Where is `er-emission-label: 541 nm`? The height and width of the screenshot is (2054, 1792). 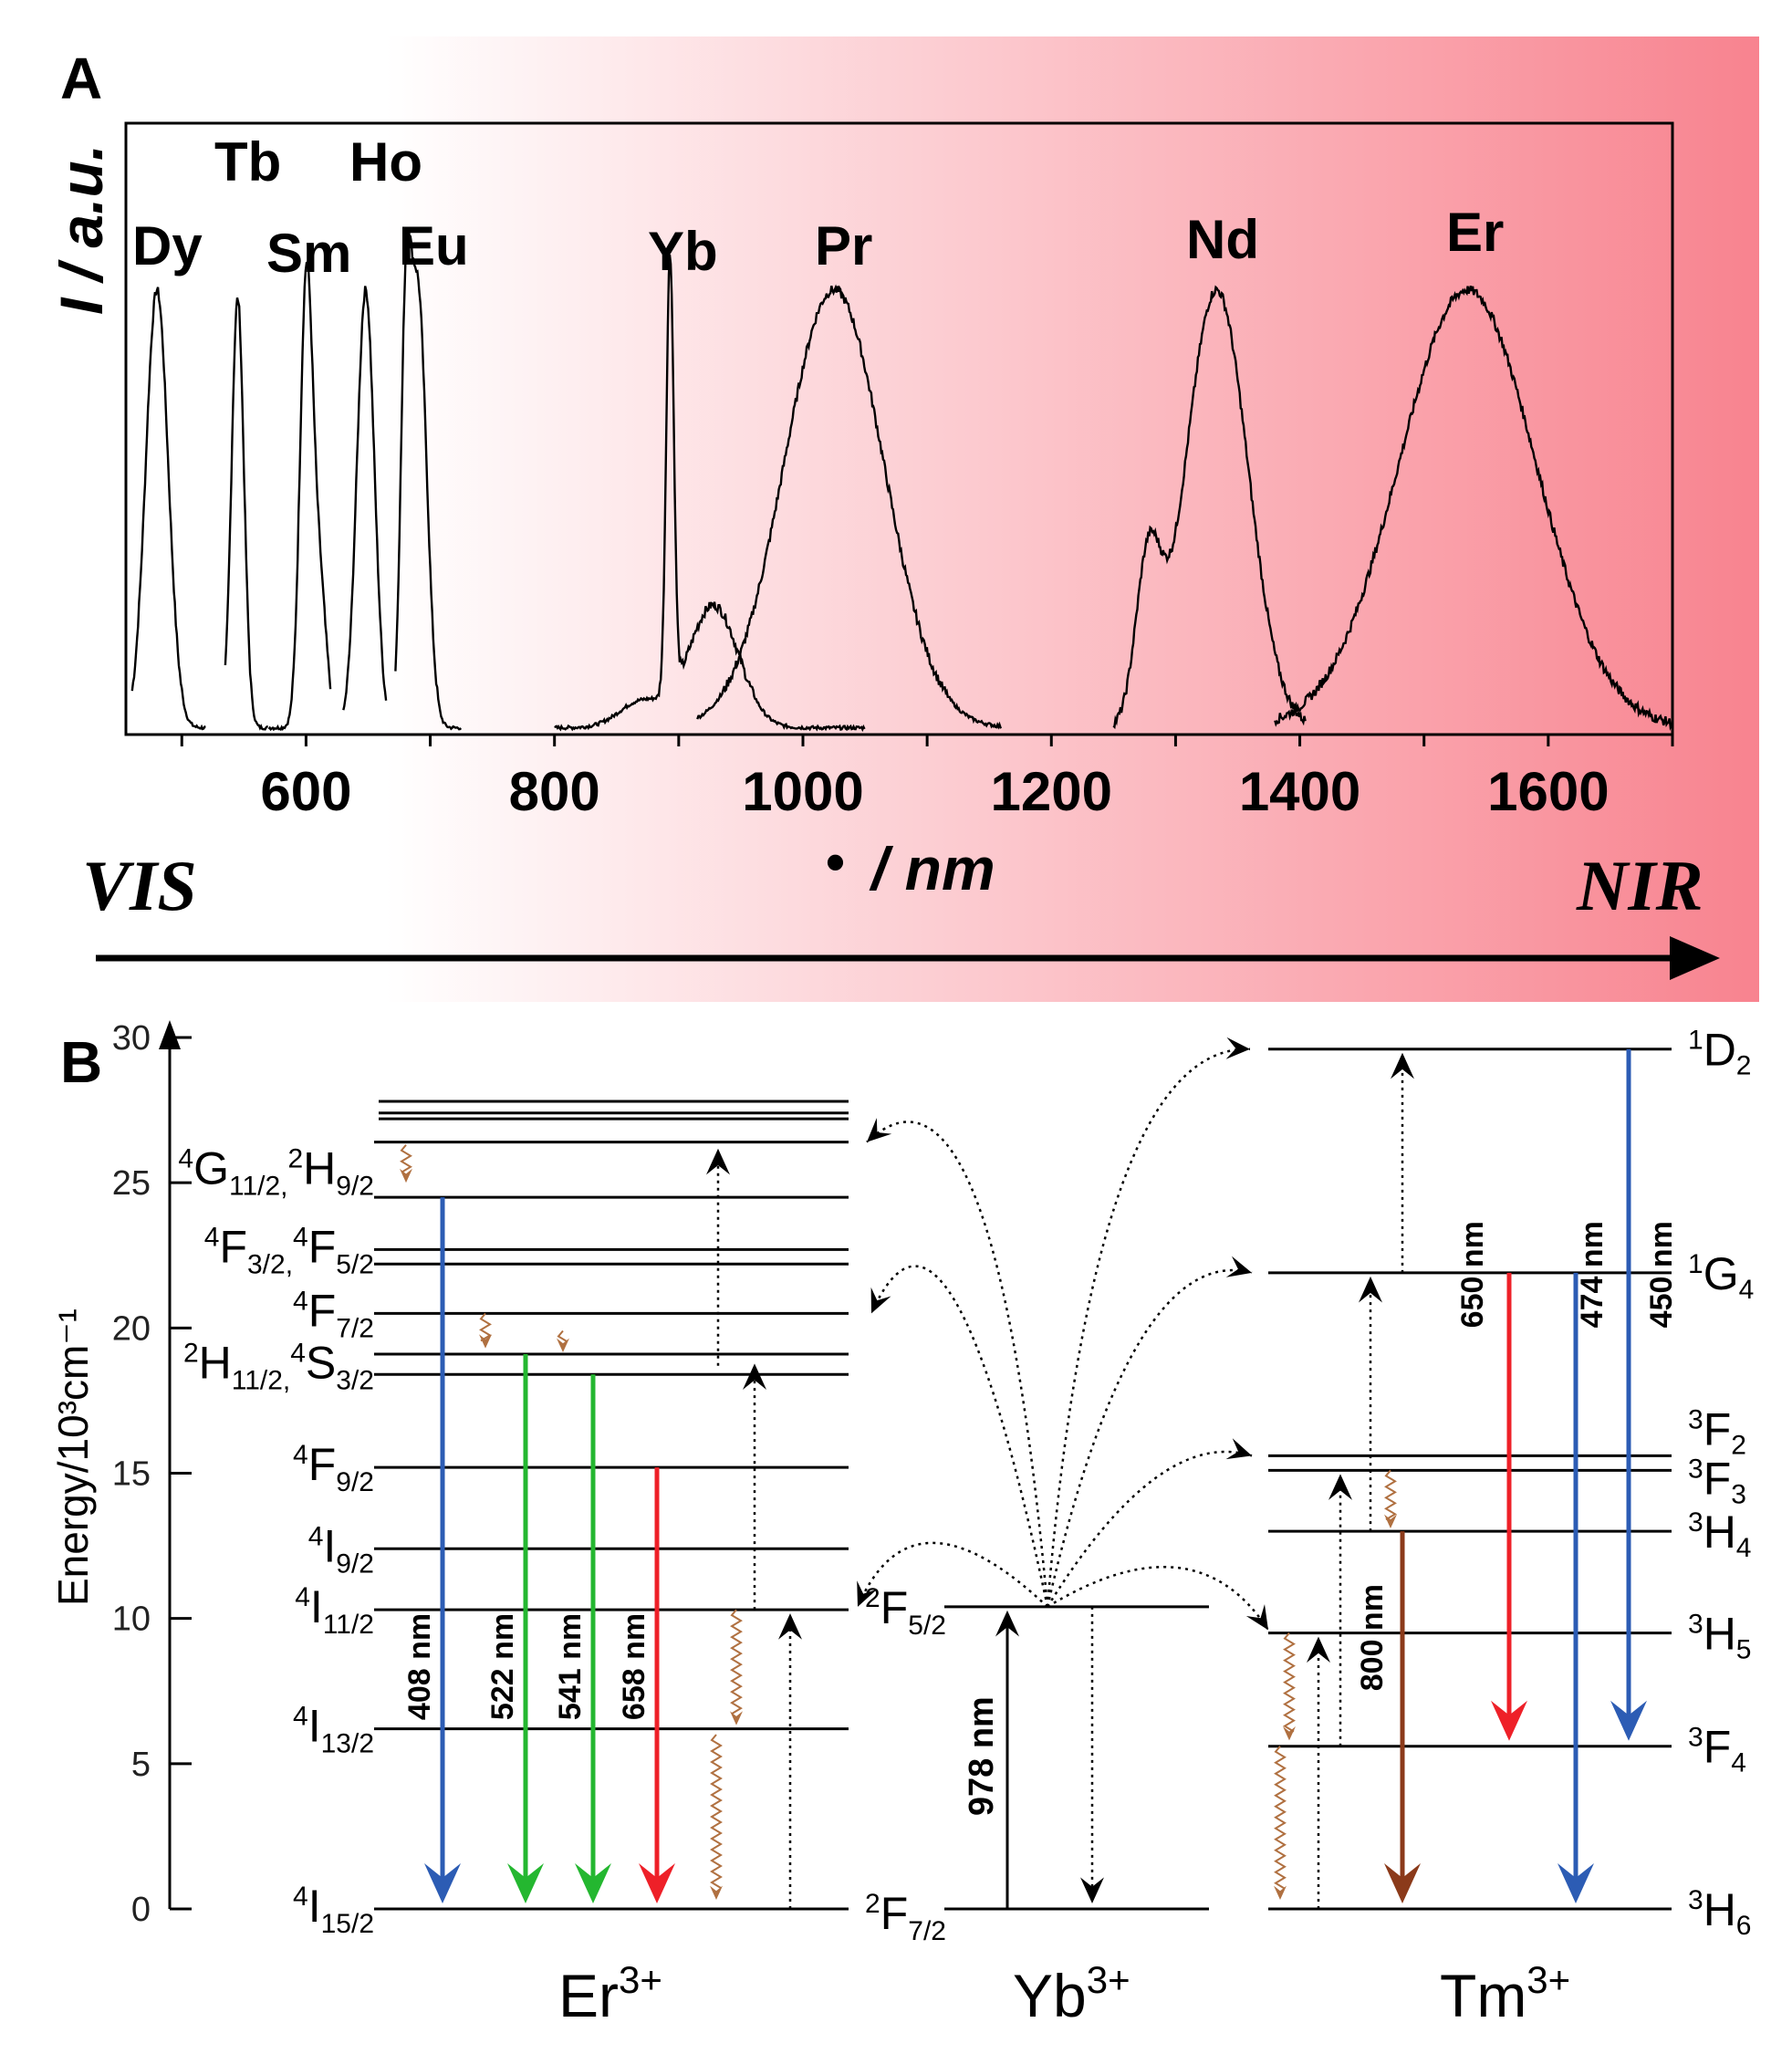
er-emission-label: 541 nm is located at coordinates (570, 1667).